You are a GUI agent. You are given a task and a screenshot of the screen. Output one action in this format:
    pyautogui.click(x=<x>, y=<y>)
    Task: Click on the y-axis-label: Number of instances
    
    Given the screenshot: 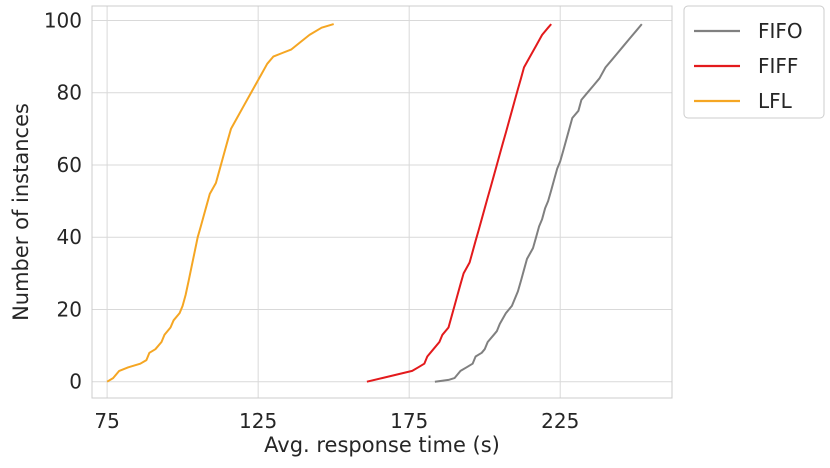 What is the action you would take?
    pyautogui.click(x=21, y=212)
    